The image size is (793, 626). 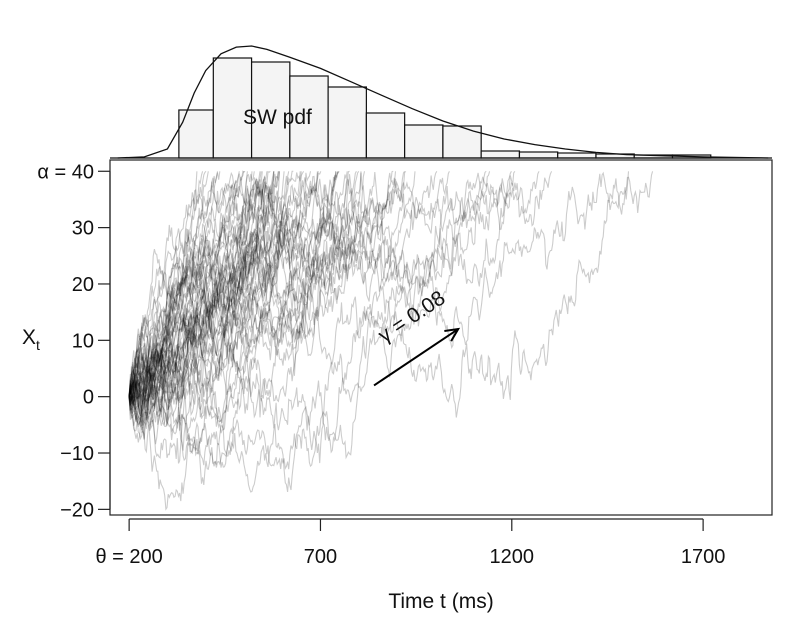 What do you see at coordinates (83, 229) in the screenshot?
I see `y-tick-label: 30` at bounding box center [83, 229].